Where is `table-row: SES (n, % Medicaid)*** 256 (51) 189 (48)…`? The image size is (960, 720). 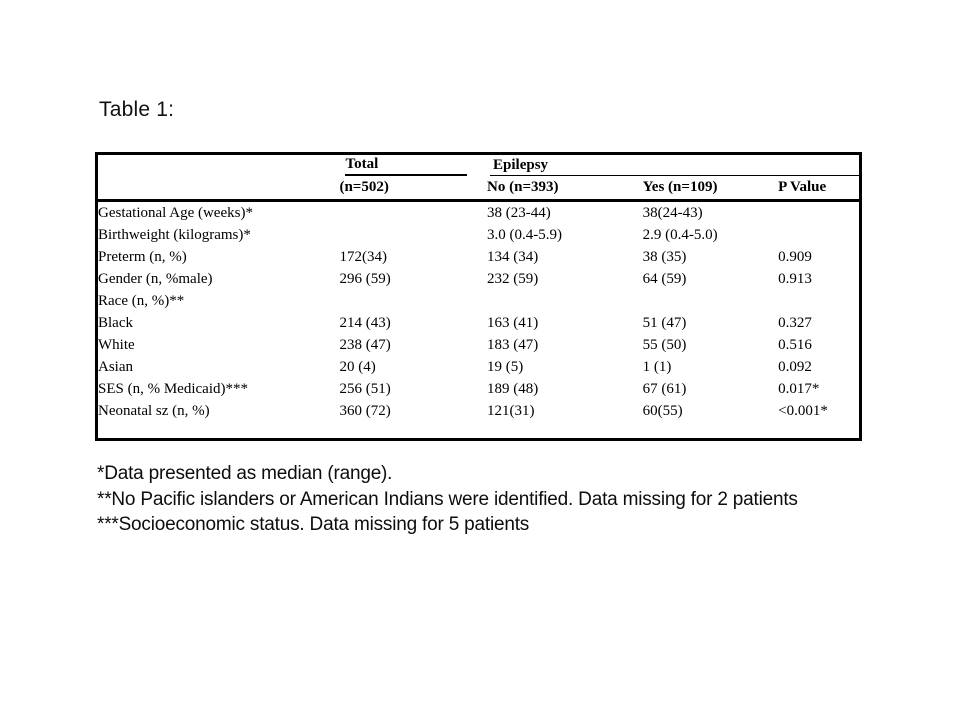
table-row: SES (n, % Medicaid)*** 256 (51) 189 (48)… is located at coordinates (479, 389).